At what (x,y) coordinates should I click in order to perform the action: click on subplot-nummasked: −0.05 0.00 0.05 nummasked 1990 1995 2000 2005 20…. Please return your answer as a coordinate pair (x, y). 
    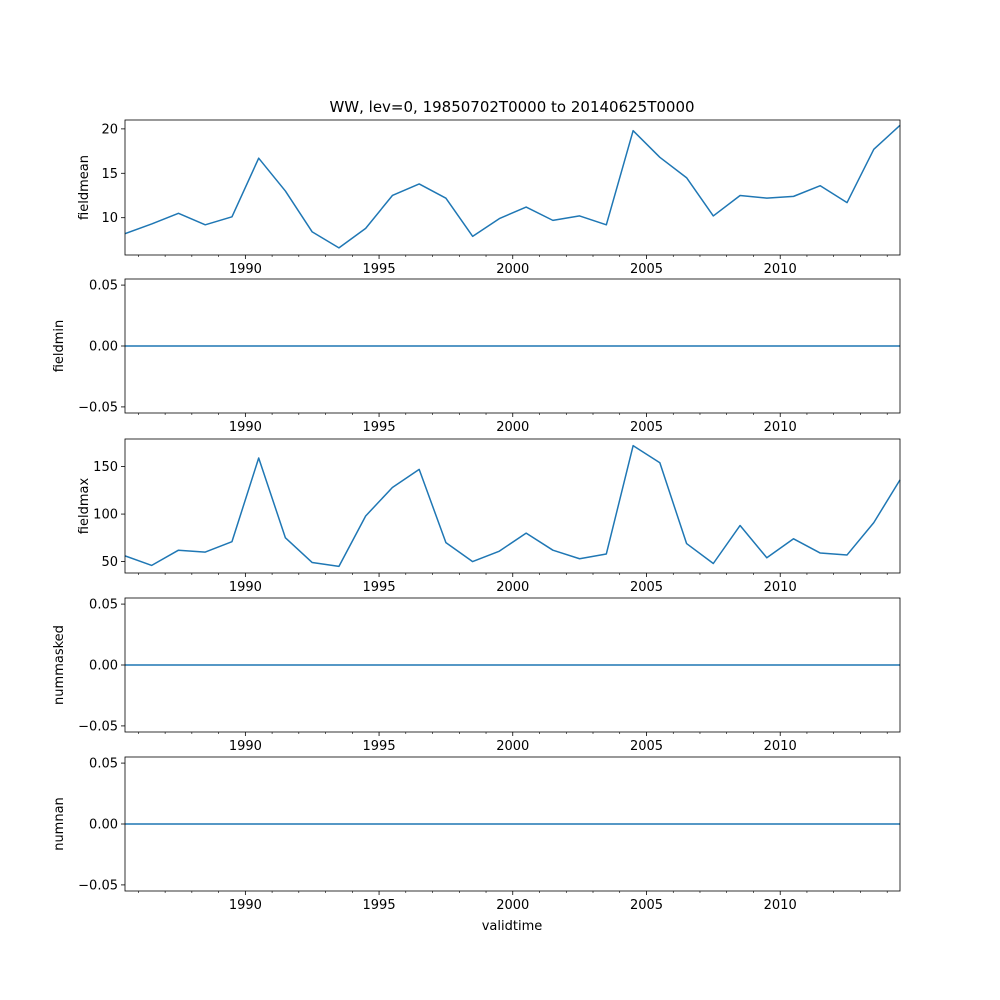
    Looking at the image, I should click on (476, 676).